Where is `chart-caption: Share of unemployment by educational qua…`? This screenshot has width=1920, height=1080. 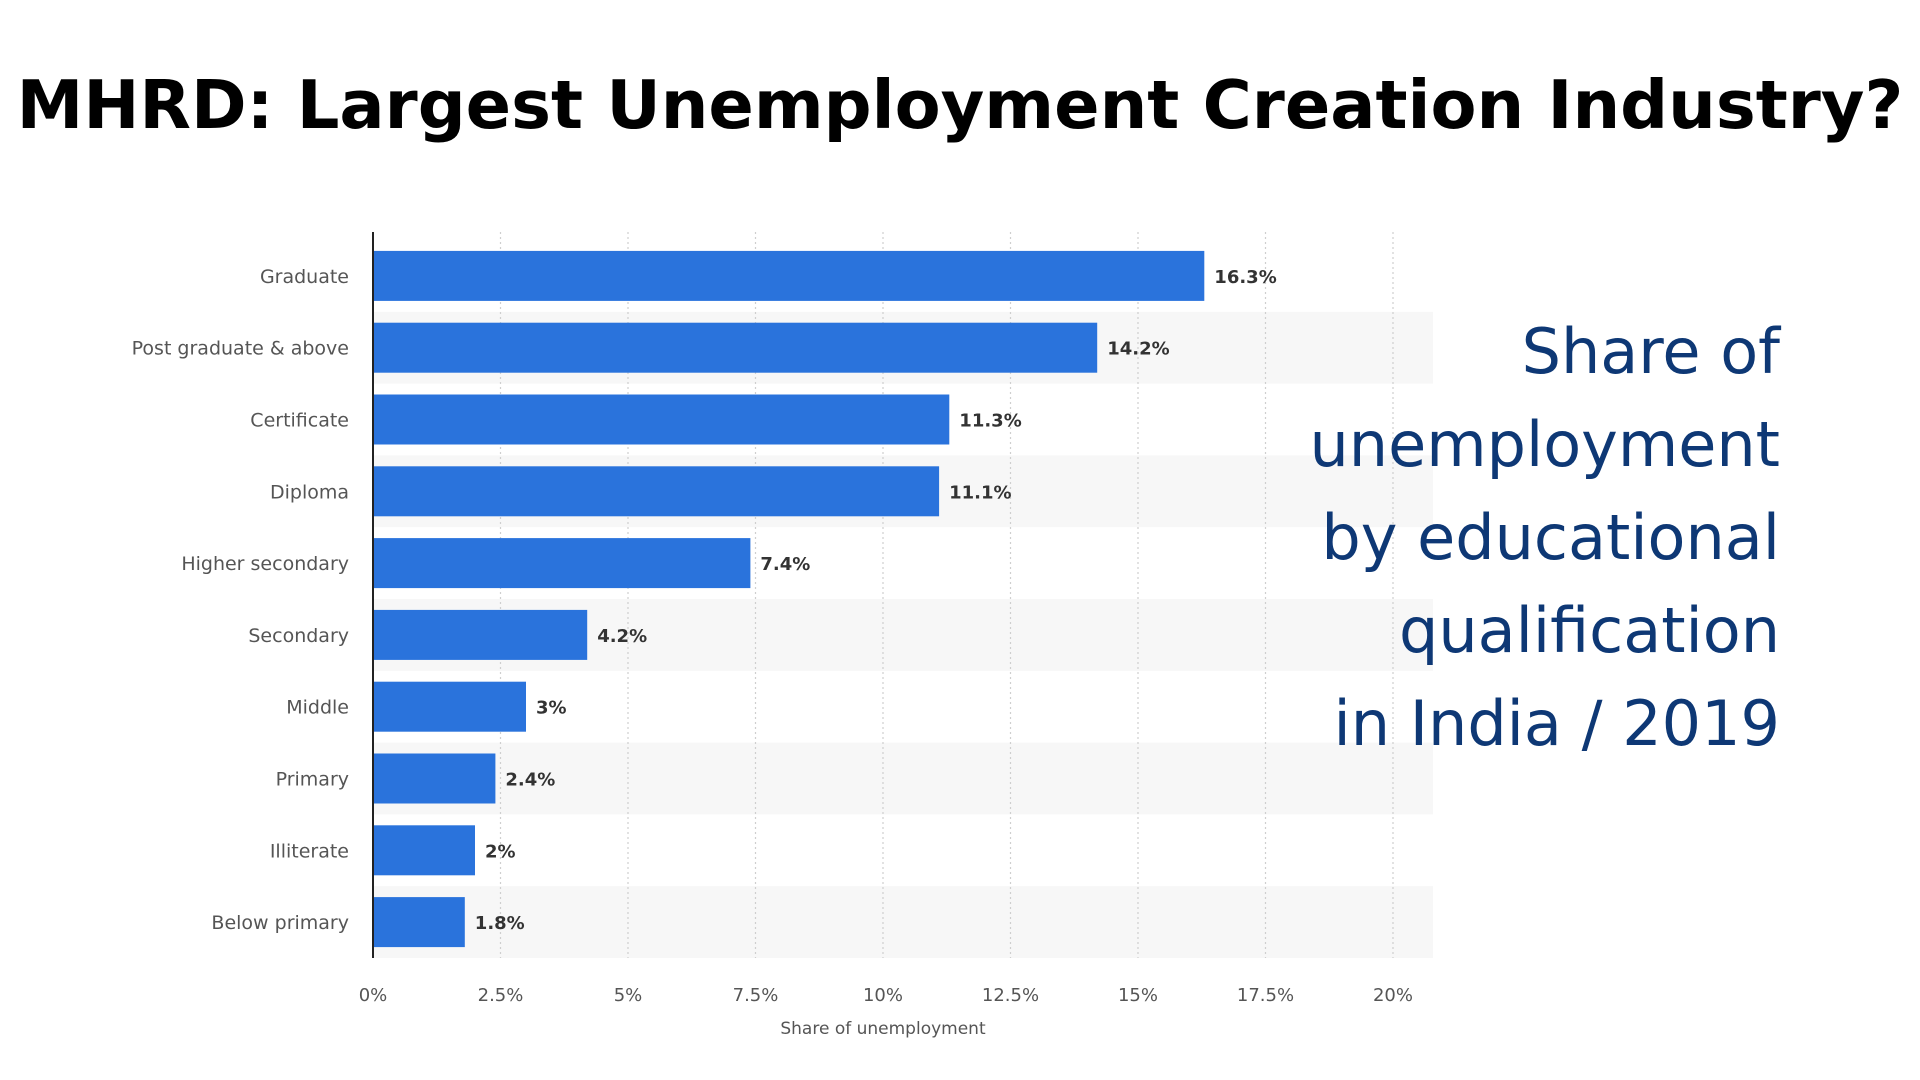
chart-caption: Share of unemployment by educational qua… is located at coordinates (1510, 537).